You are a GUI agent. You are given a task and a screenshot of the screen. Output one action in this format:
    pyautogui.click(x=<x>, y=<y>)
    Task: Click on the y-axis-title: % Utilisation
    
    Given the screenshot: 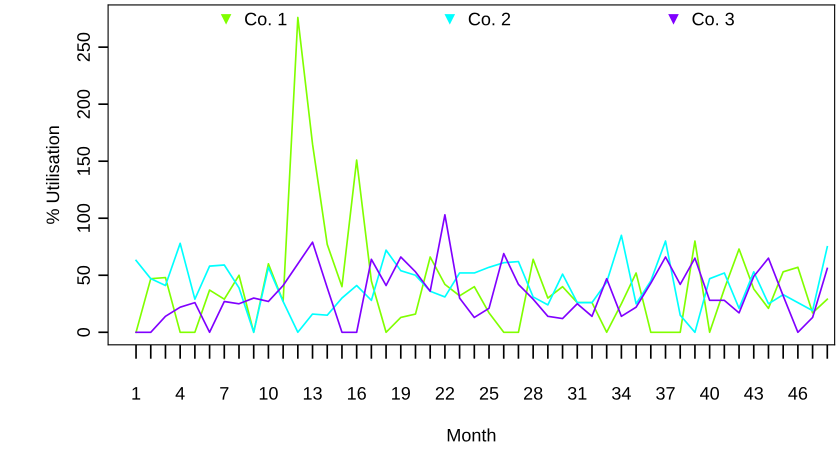 What is the action you would take?
    pyautogui.click(x=53, y=175)
    